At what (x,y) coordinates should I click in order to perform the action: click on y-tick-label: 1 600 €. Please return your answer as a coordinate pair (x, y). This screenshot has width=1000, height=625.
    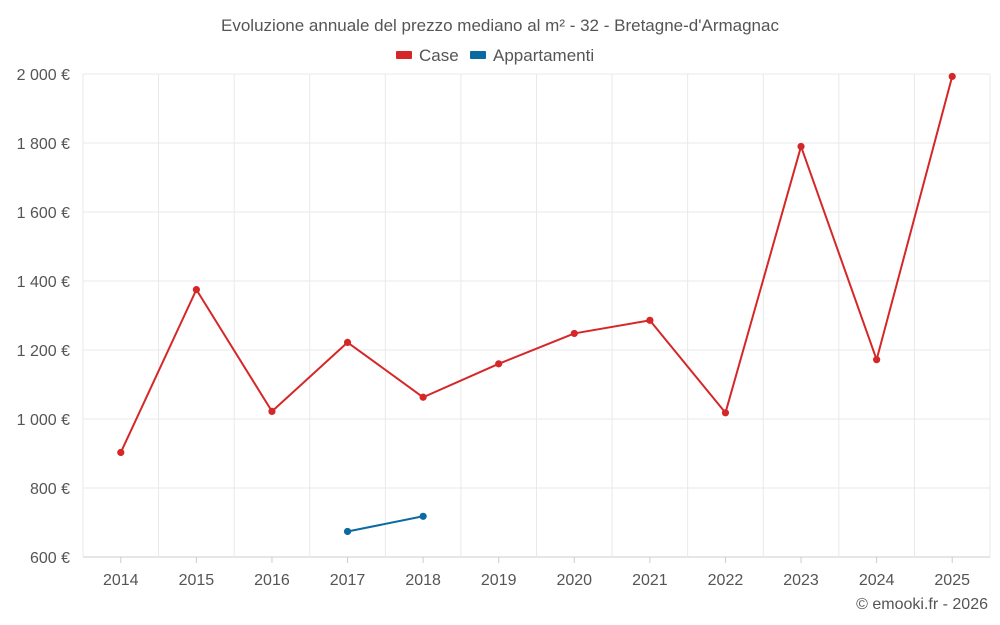
    Looking at the image, I should click on (43, 213).